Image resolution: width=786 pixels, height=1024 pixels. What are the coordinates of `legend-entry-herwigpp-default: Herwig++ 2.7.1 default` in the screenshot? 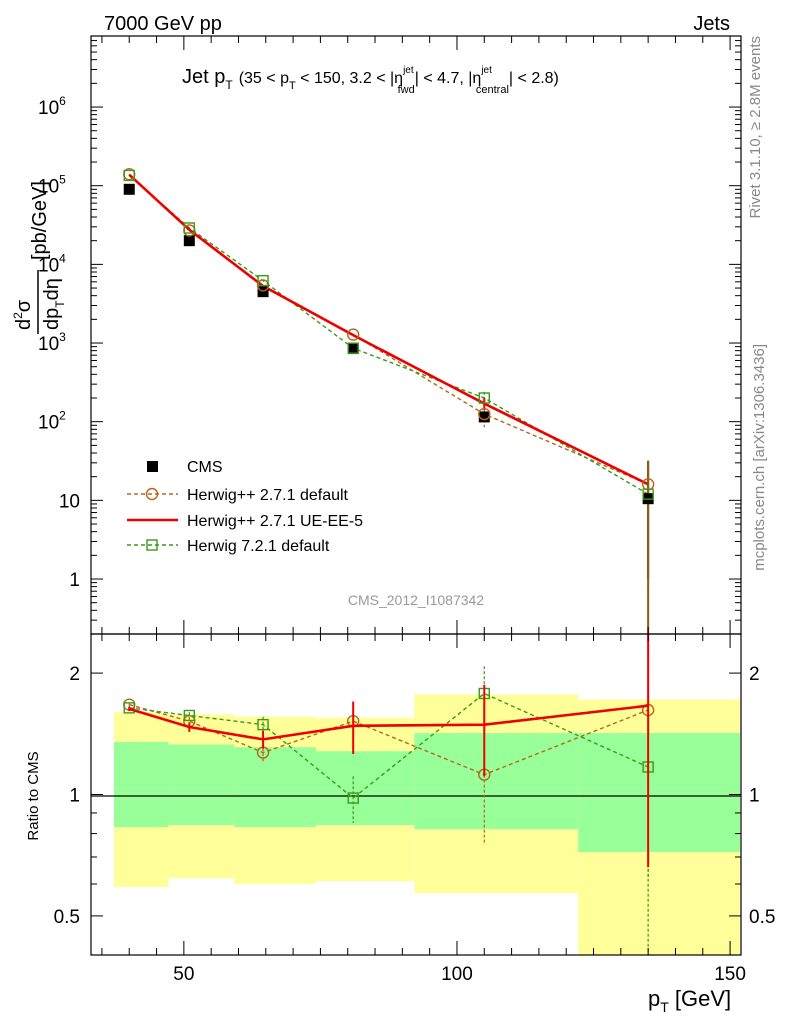 It's located at (238, 495).